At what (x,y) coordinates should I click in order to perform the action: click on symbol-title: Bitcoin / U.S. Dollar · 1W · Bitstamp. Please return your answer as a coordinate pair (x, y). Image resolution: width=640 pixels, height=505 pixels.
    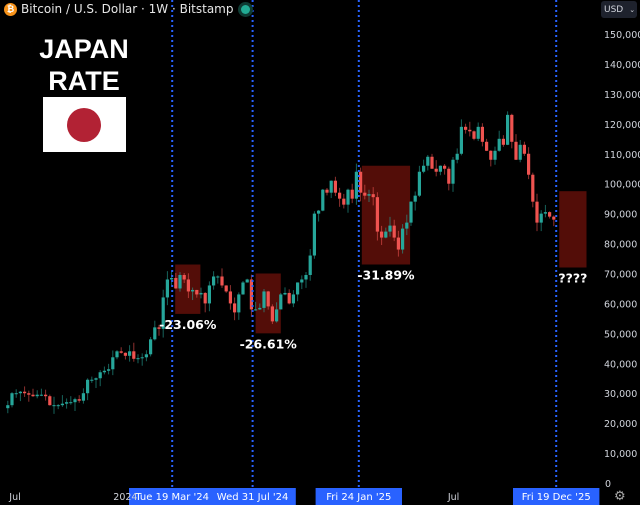
    Looking at the image, I should click on (127, 9).